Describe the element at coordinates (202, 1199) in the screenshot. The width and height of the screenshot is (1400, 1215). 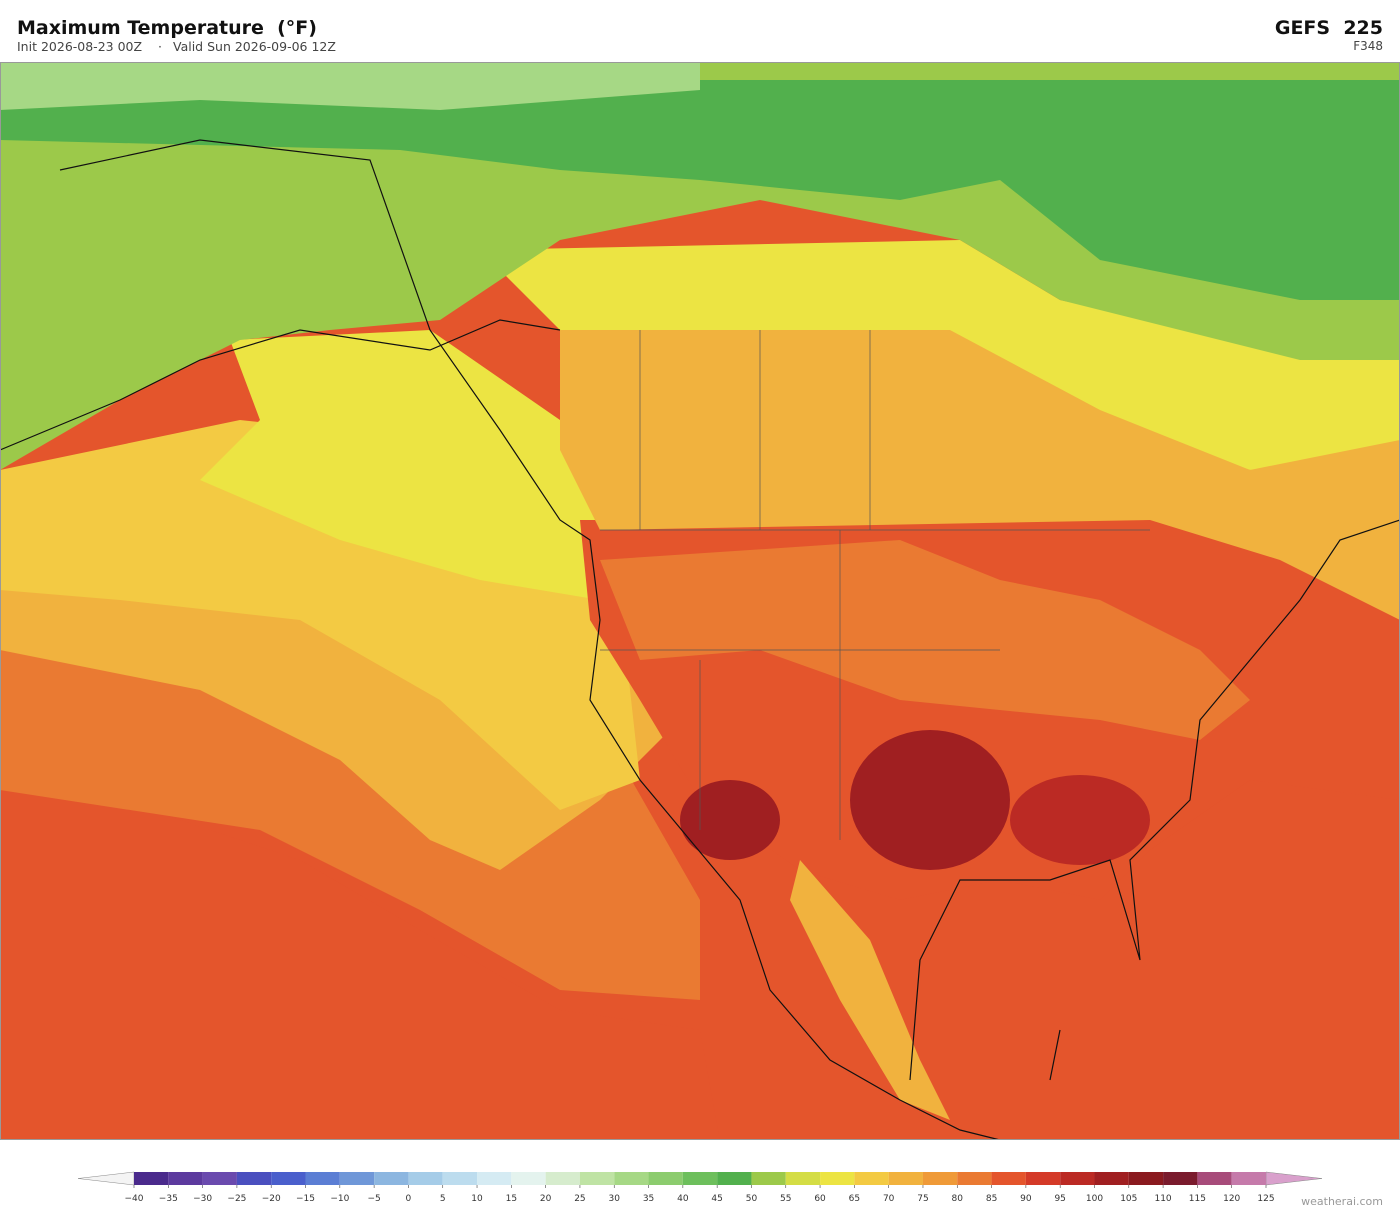
I see `colorbar-tick-label: −30` at that location.